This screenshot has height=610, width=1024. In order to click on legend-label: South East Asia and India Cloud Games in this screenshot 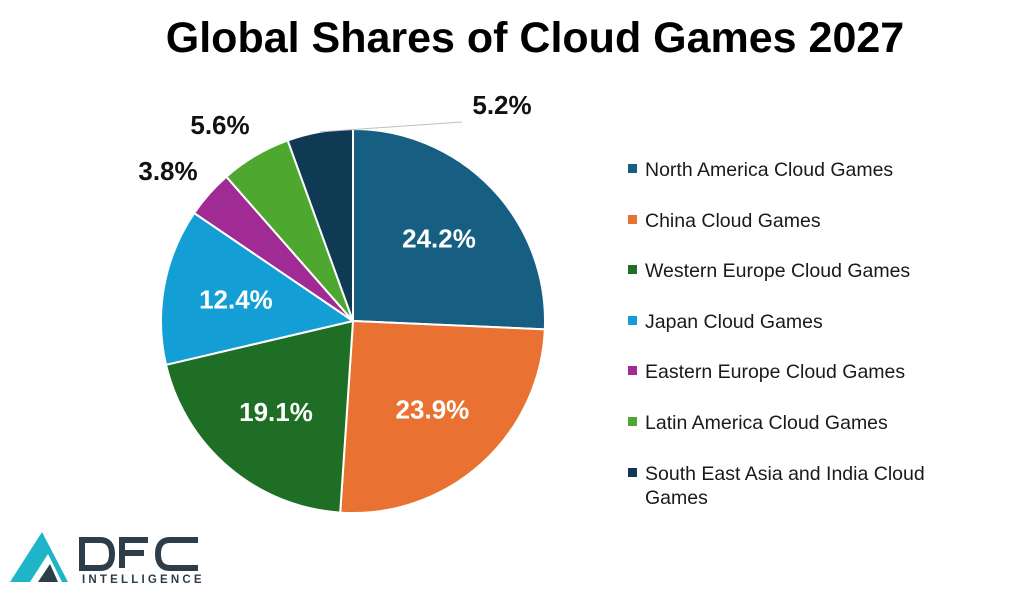, I will do `click(785, 485)`.